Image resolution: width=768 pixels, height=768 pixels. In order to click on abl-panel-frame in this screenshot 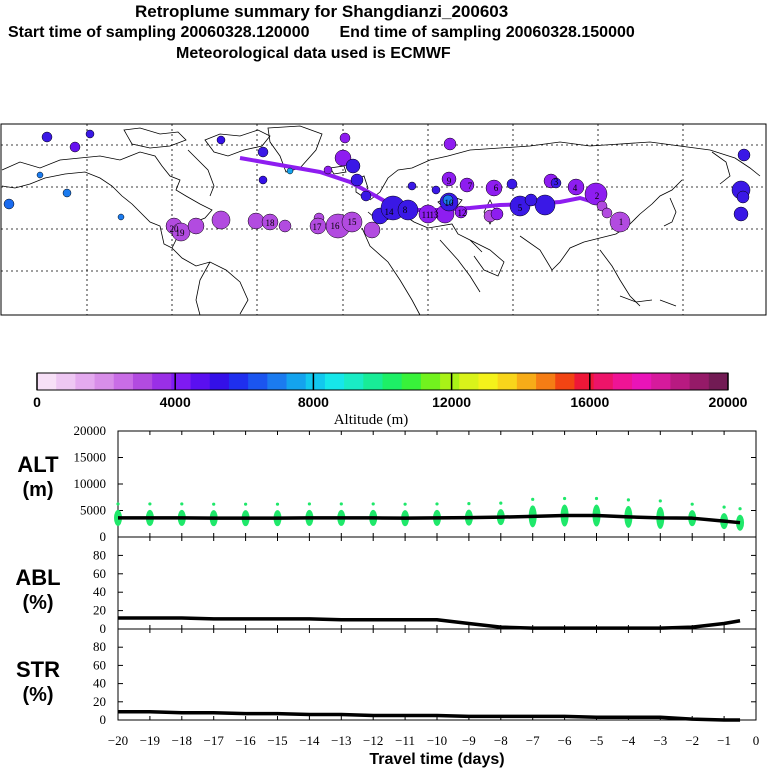, I will do `click(437, 583)`.